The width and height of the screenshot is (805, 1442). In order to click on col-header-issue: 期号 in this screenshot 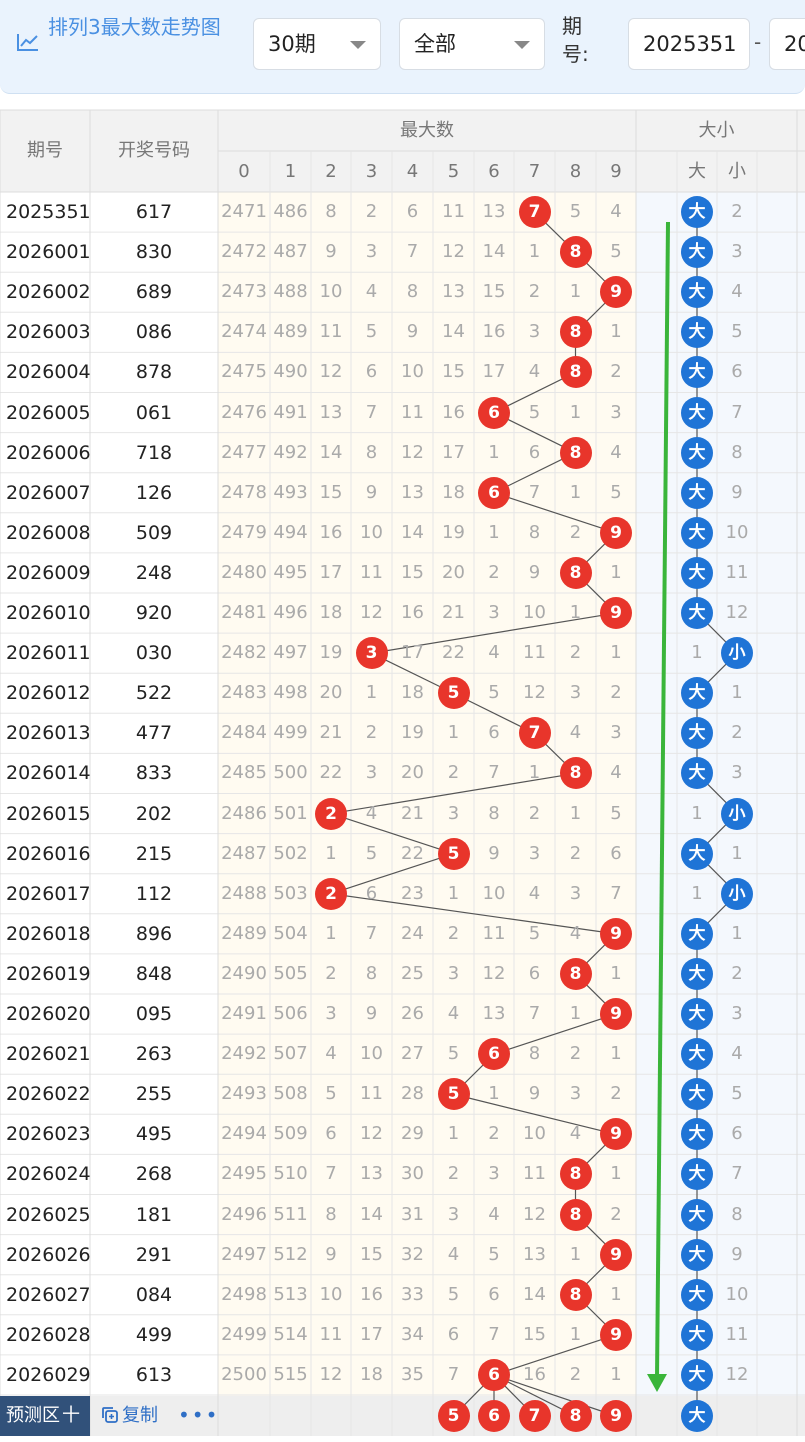, I will do `click(45, 150)`.